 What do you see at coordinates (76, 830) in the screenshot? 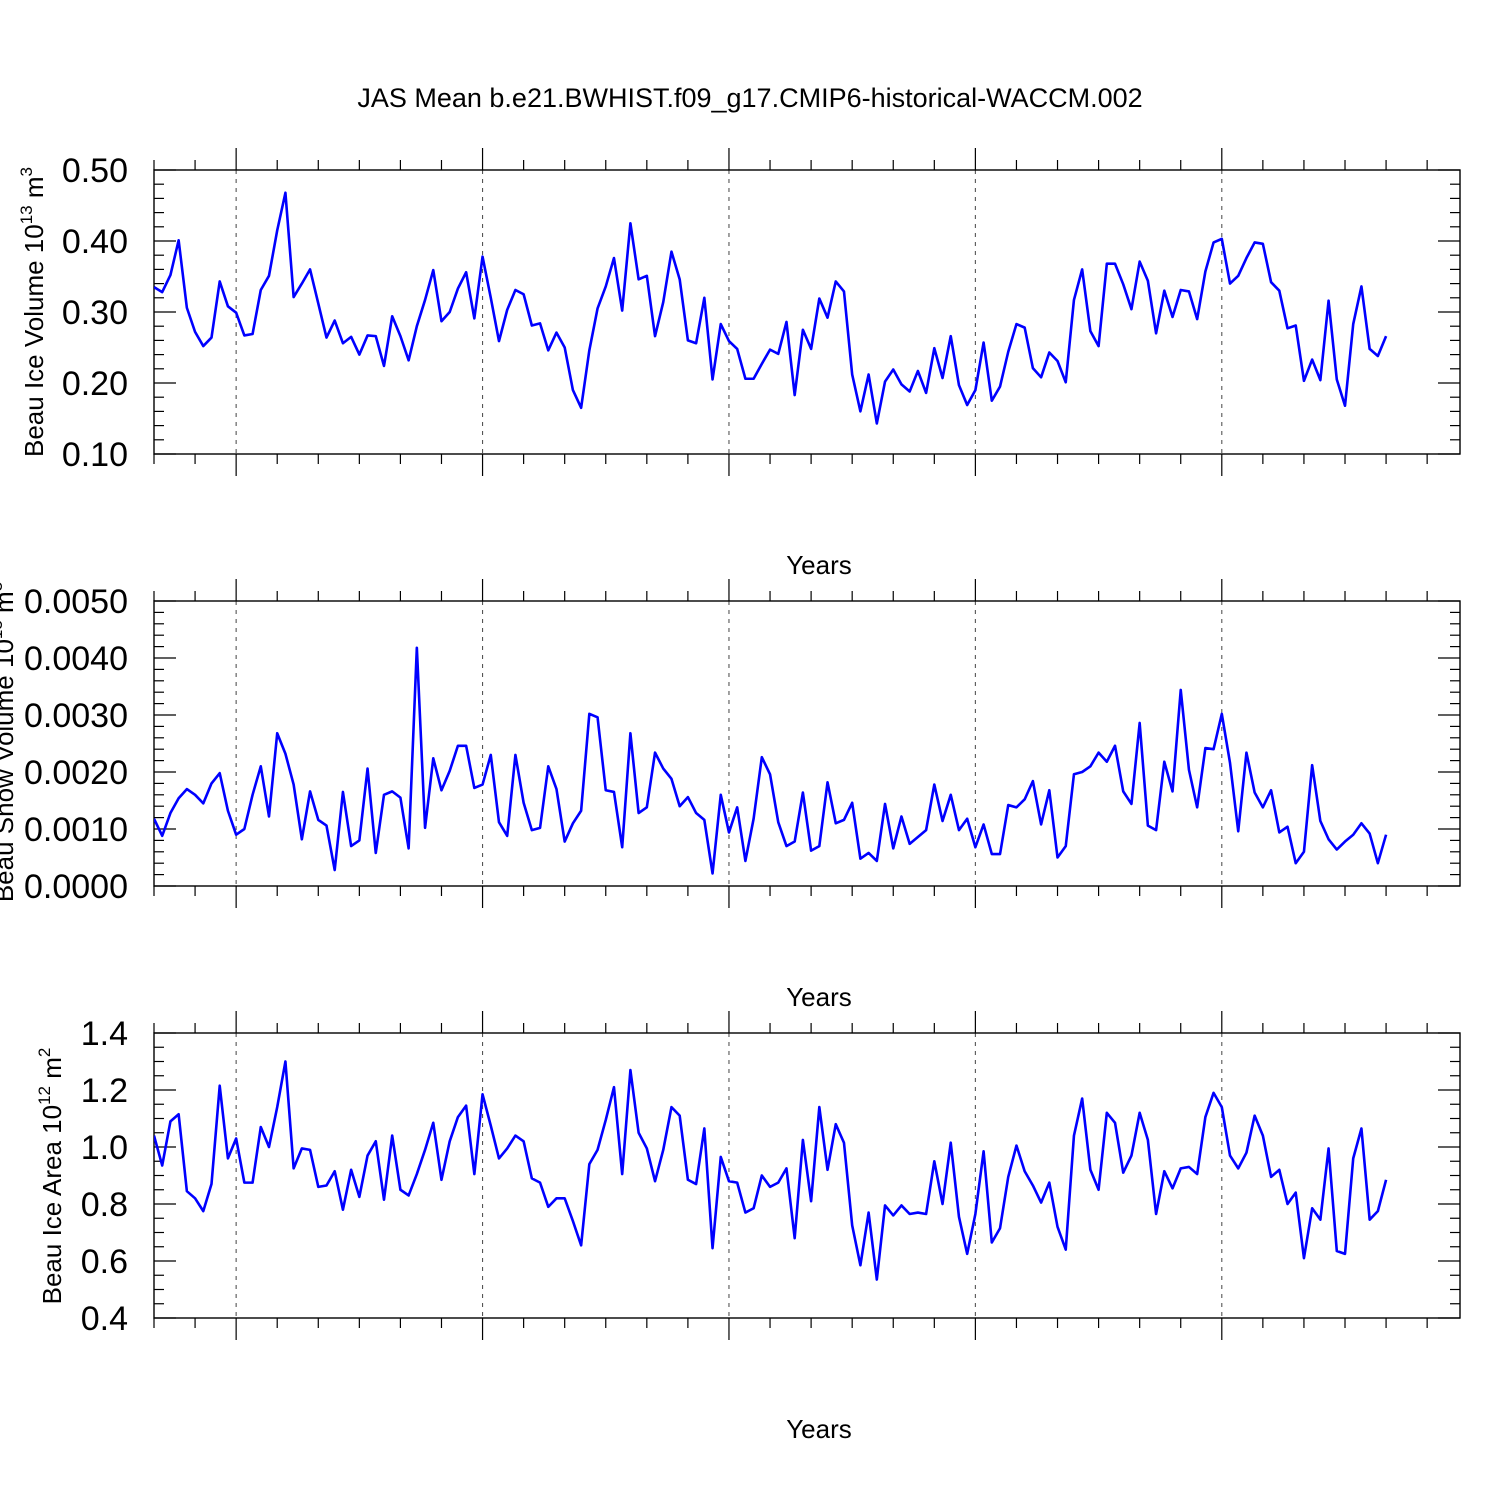
I see `y-tick-label: 0.0010` at bounding box center [76, 830].